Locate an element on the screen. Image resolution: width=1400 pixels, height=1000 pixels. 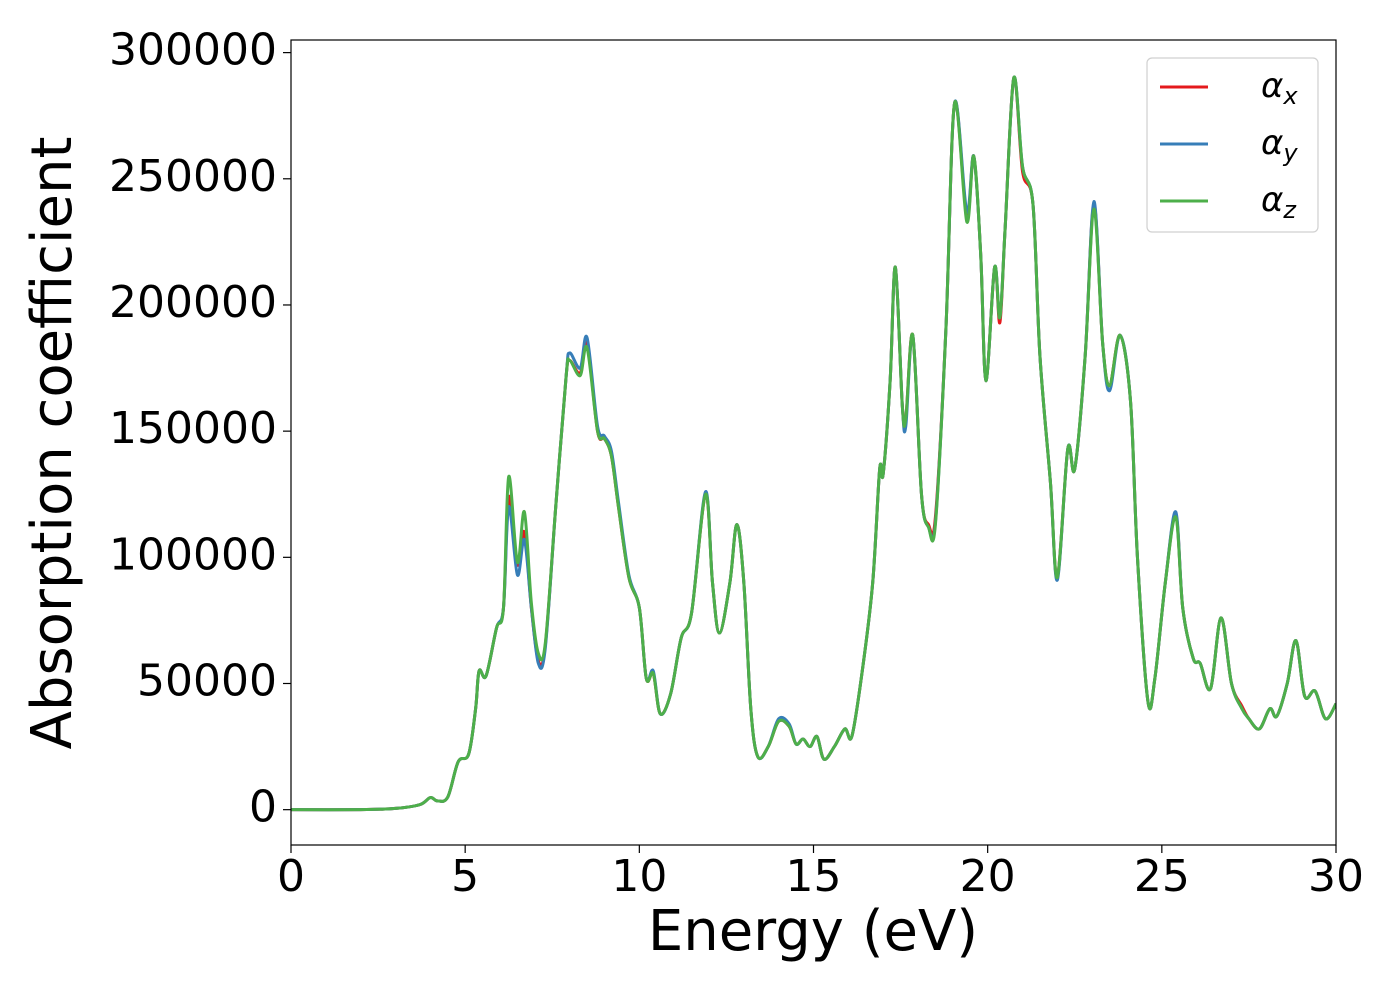
x-tick-label: 0 is located at coordinates (291, 876).